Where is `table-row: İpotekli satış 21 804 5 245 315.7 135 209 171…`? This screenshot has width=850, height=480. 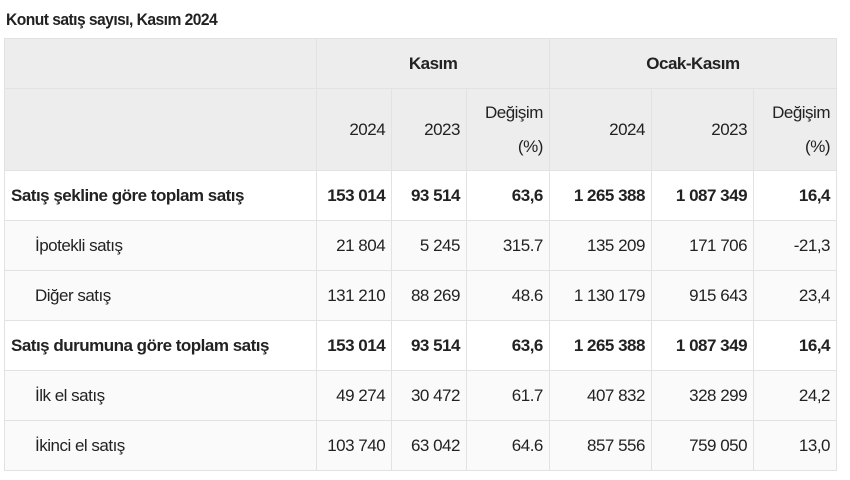
table-row: İpotekli satış 21 804 5 245 315.7 135 209 171… is located at coordinates (420, 245).